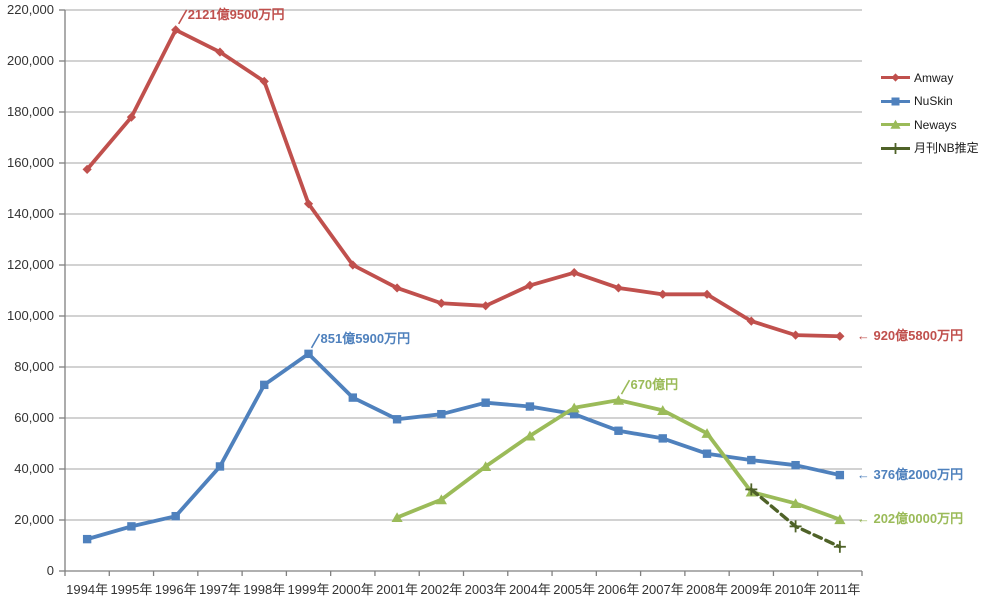 This screenshot has height=607, width=986. Describe the element at coordinates (397, 589) in the screenshot. I see `x-tick-label: 2001年` at that location.